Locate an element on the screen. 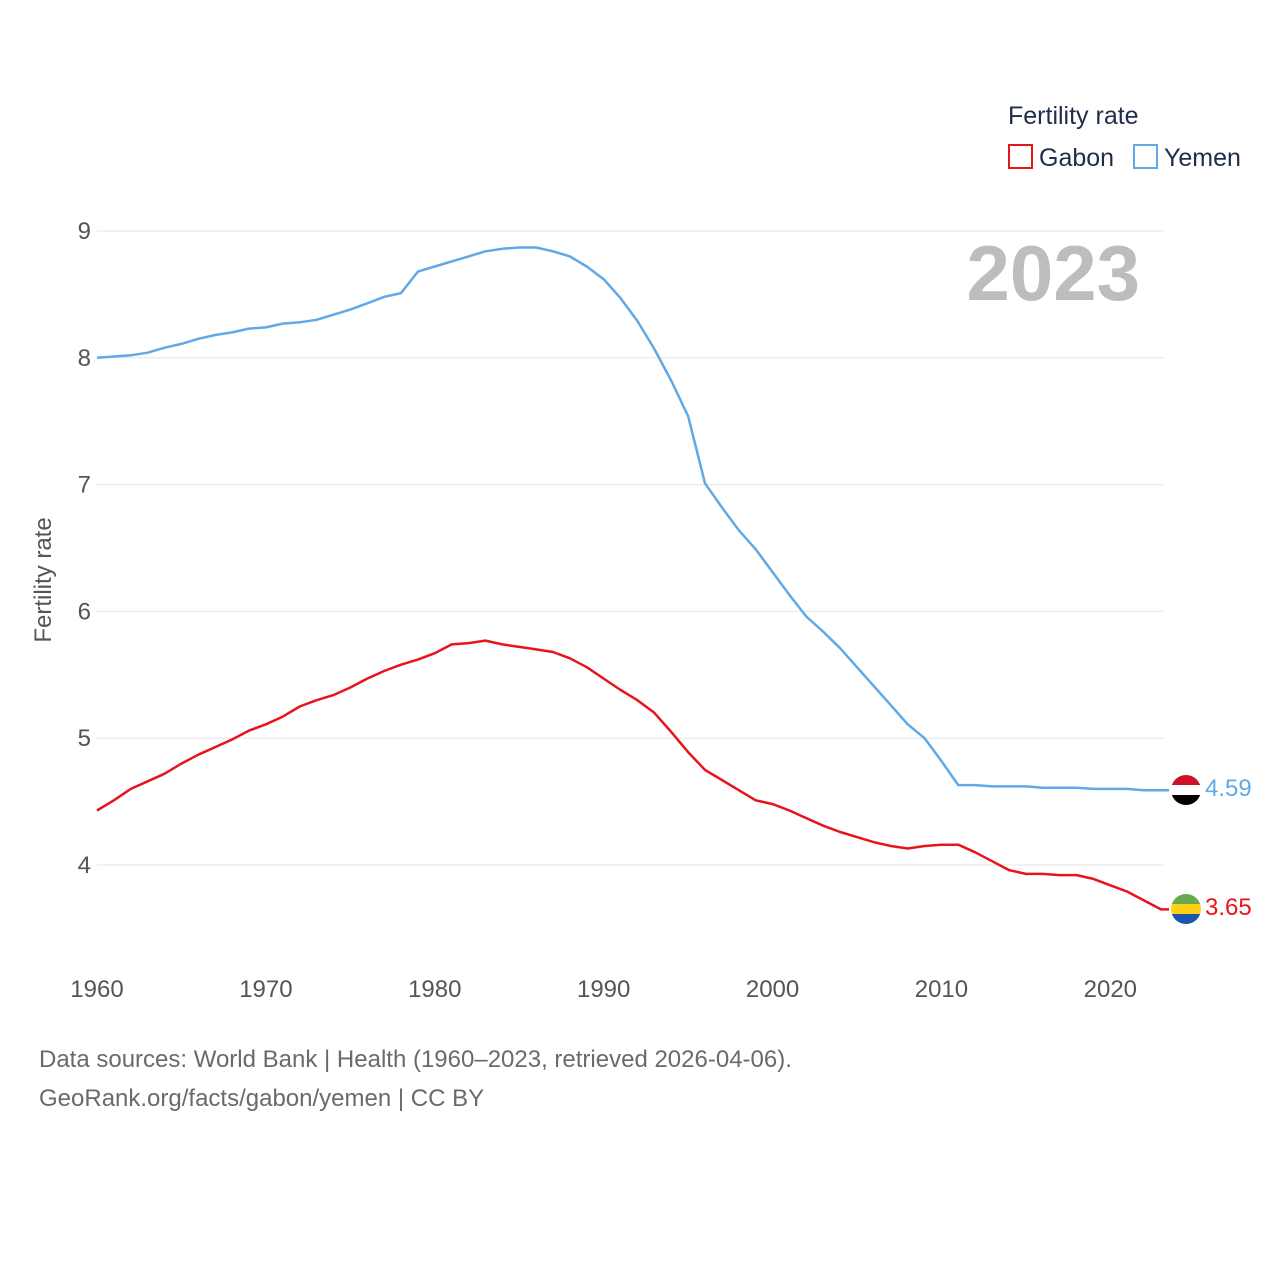 This screenshot has width=1280, height=1280. y-tick-label: 5 is located at coordinates (84, 738).